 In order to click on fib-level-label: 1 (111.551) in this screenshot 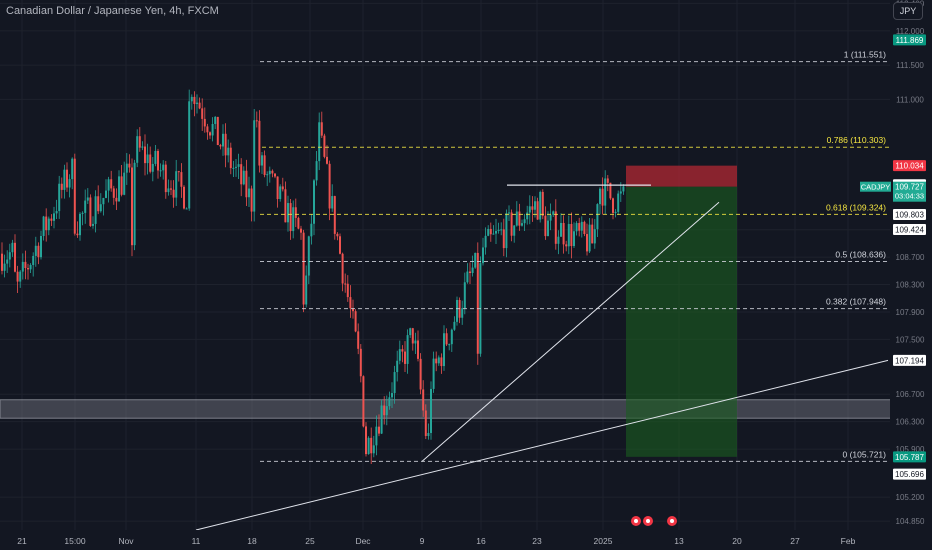, I will do `click(865, 55)`.